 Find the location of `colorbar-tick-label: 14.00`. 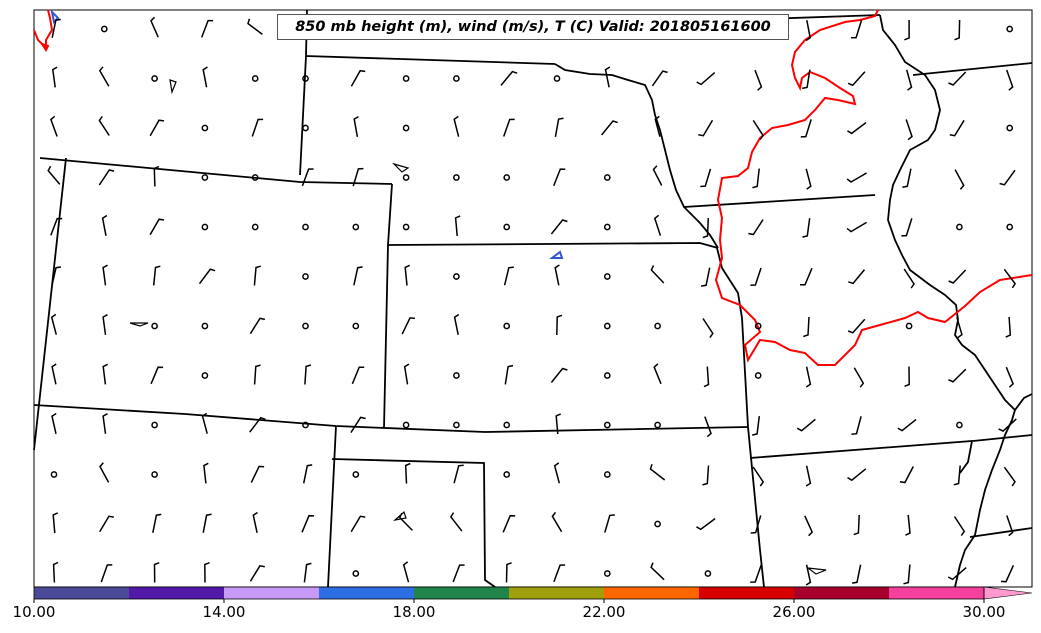

colorbar-tick-label: 14.00 is located at coordinates (224, 612).